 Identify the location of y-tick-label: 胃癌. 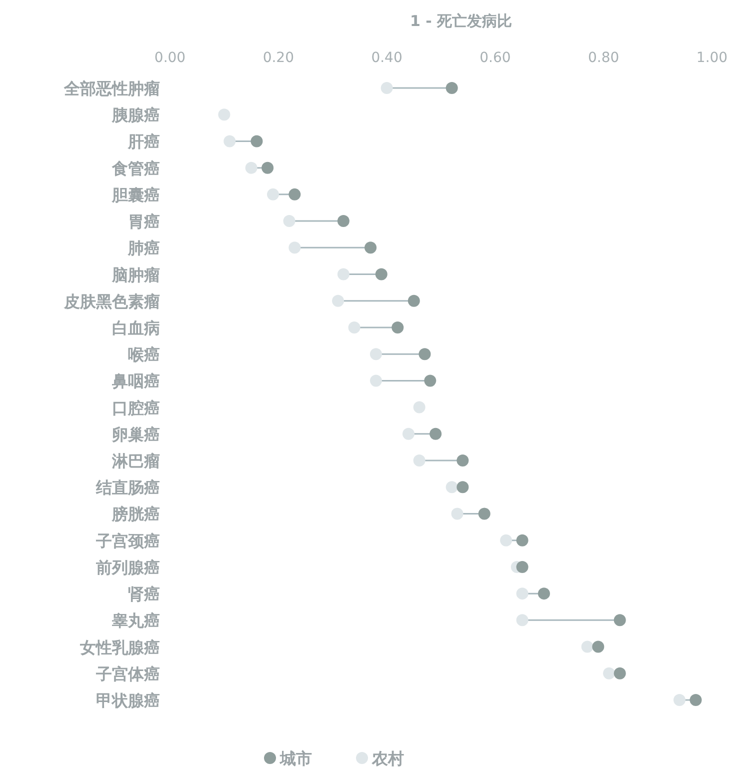
(144, 222).